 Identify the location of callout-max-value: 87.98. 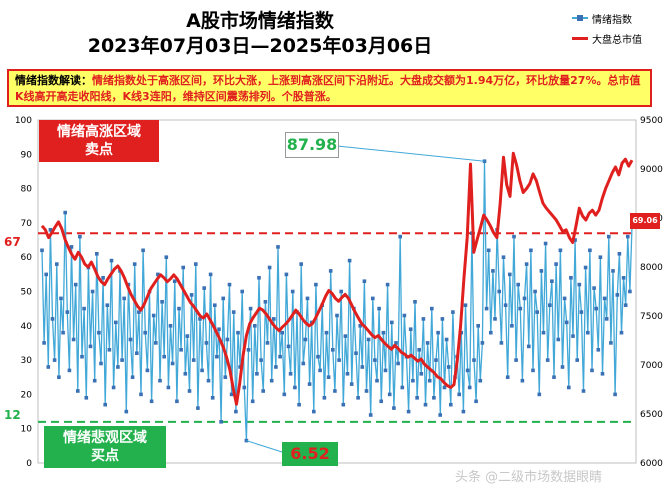
(312, 145).